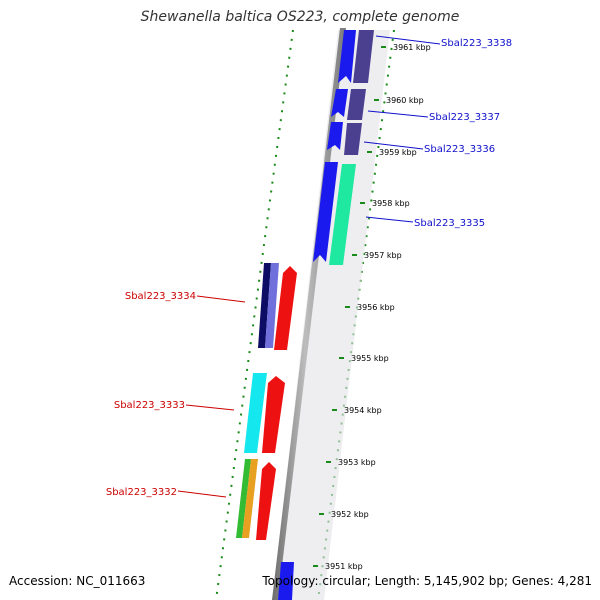 Image resolution: width=600 pixels, height=600 pixels. What do you see at coordinates (459, 149) in the screenshot?
I see `gene-label-Sbal223_3336: Sbal223_3336` at bounding box center [459, 149].